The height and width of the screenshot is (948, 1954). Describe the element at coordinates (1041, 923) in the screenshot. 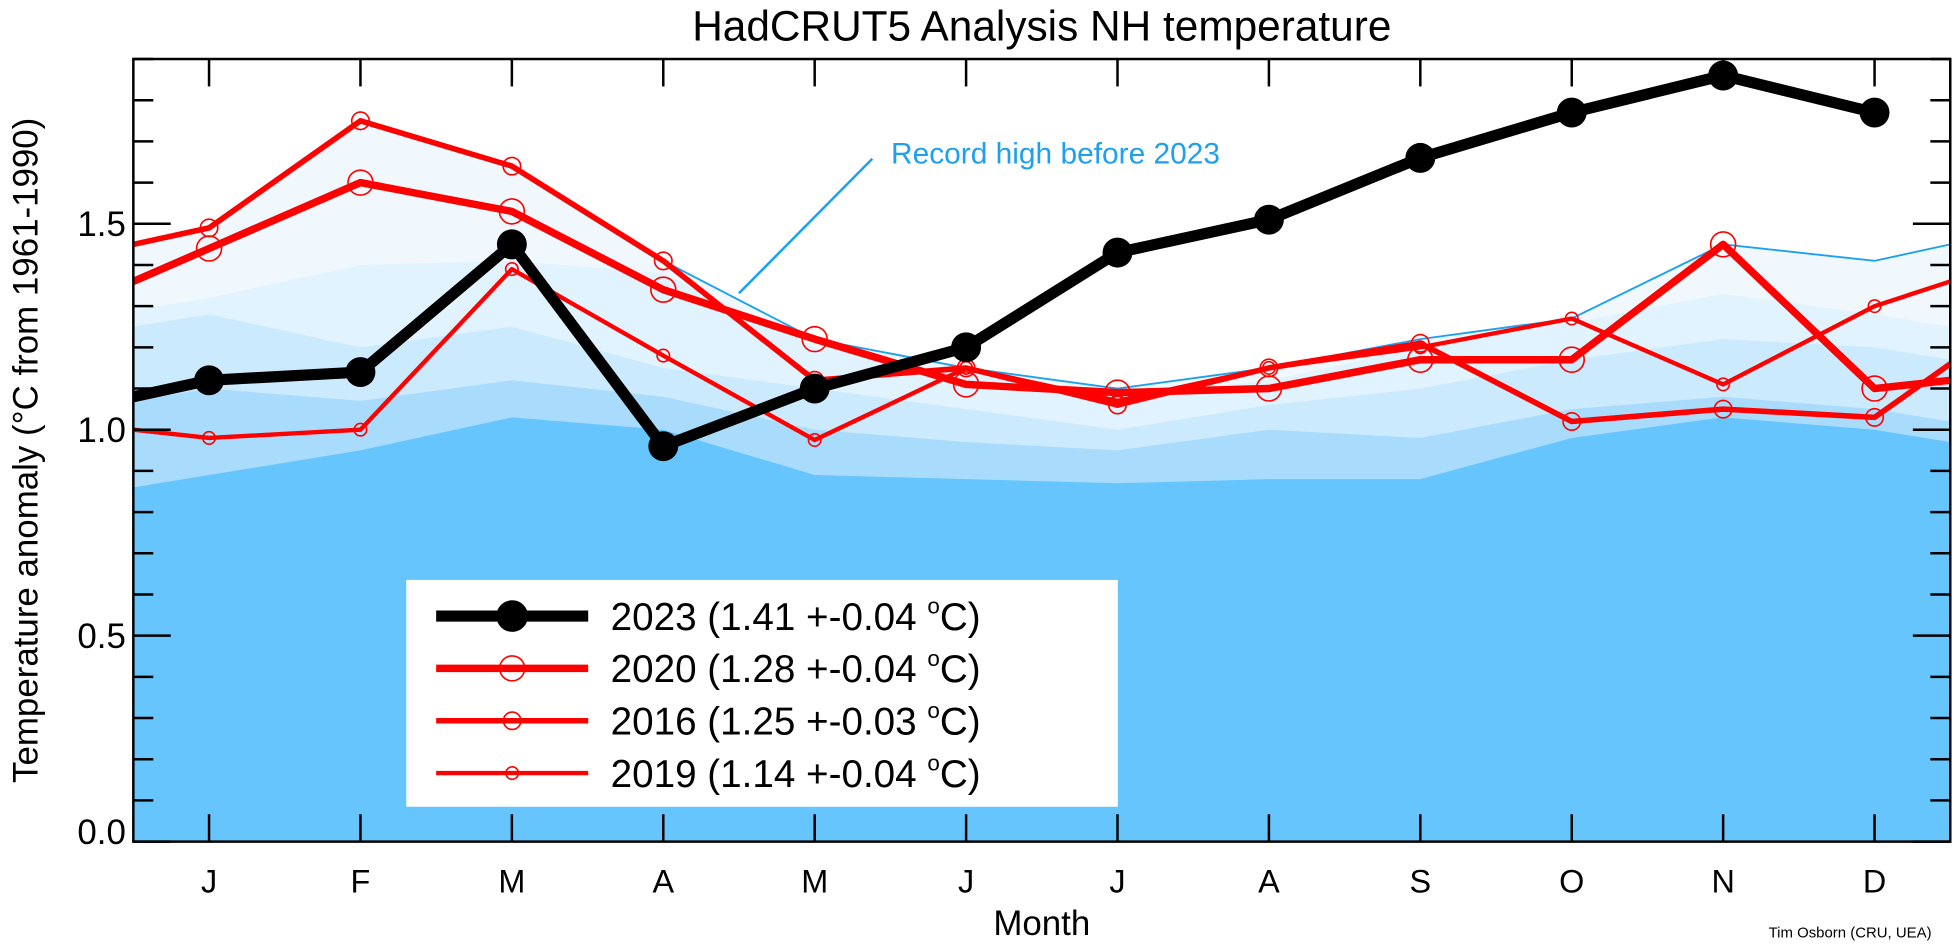

I see `x-axis-label: Month` at that location.